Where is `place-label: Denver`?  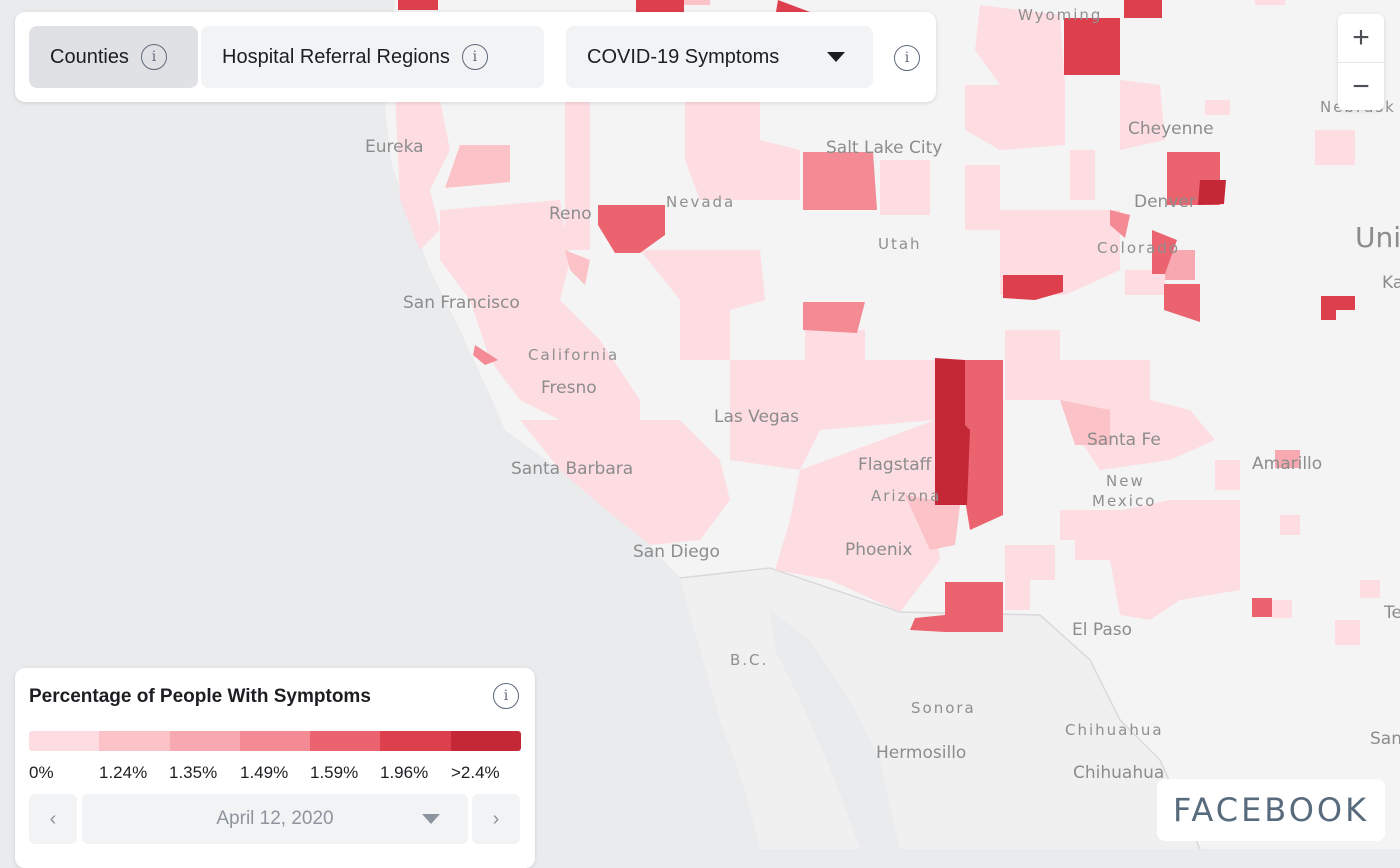
place-label: Denver is located at coordinates (1165, 202).